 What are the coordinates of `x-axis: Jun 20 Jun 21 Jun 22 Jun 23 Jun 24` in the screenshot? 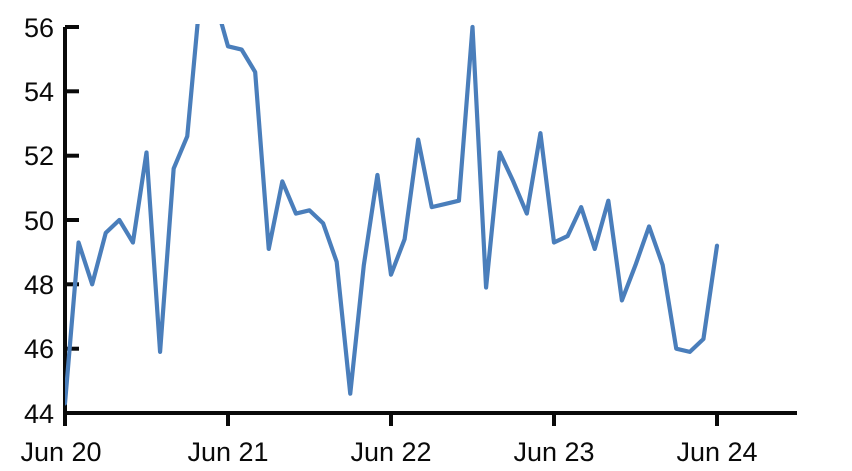 It's located at (408, 439).